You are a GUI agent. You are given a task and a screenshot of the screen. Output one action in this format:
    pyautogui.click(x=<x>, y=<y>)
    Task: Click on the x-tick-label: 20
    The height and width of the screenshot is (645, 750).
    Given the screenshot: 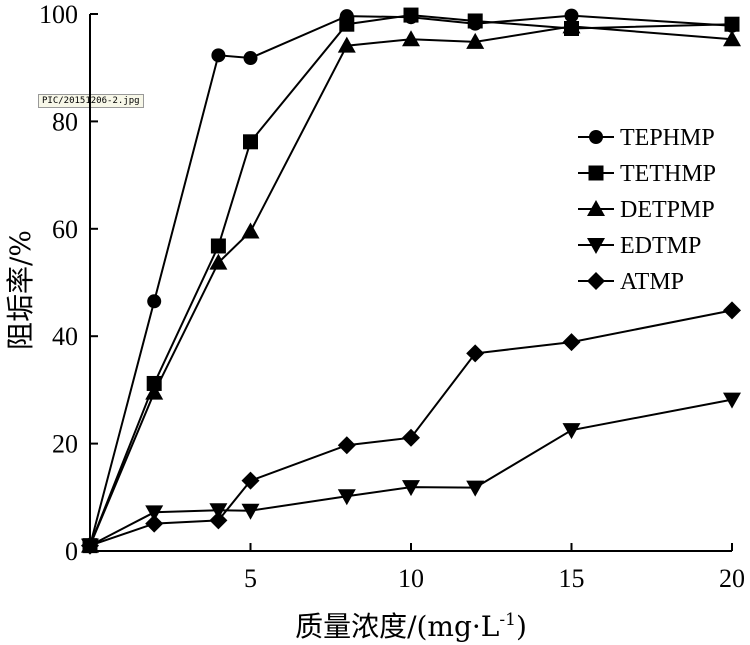 What is the action you would take?
    pyautogui.click(x=732, y=578)
    